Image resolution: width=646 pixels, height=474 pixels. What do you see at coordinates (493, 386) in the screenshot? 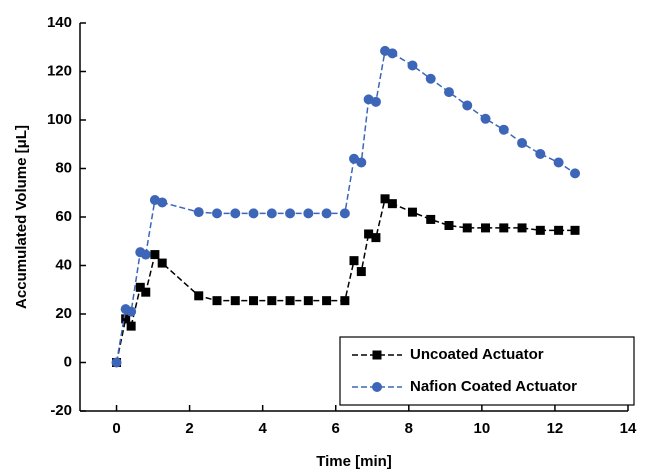
I see `legend-label: Nafion Coated Actuator` at bounding box center [493, 386].